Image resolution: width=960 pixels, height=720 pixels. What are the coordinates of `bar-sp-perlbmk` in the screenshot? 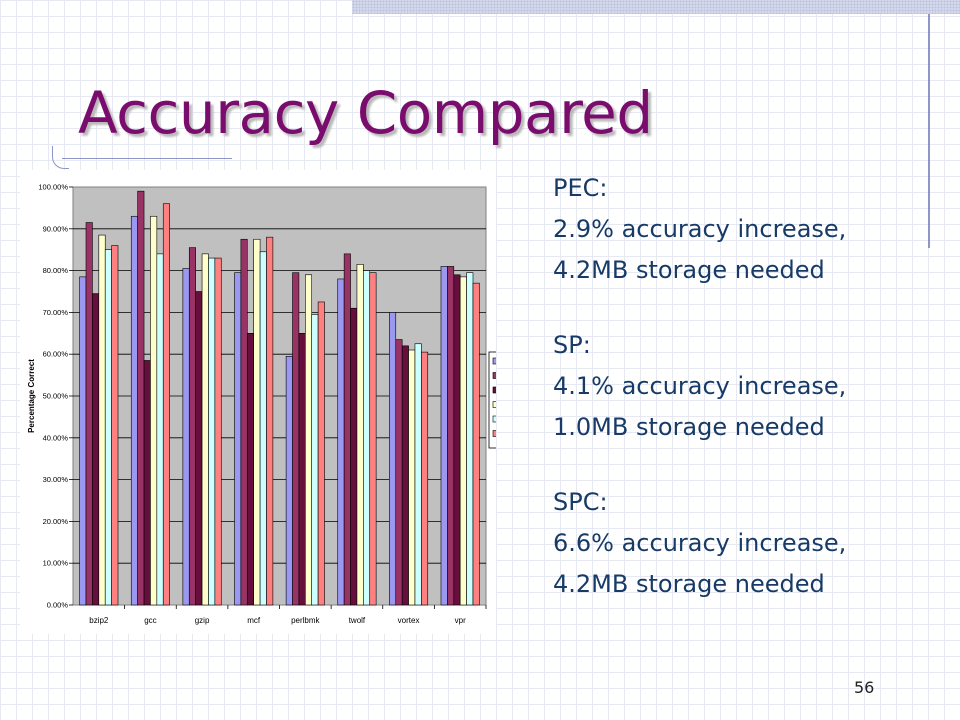 It's located at (309, 440).